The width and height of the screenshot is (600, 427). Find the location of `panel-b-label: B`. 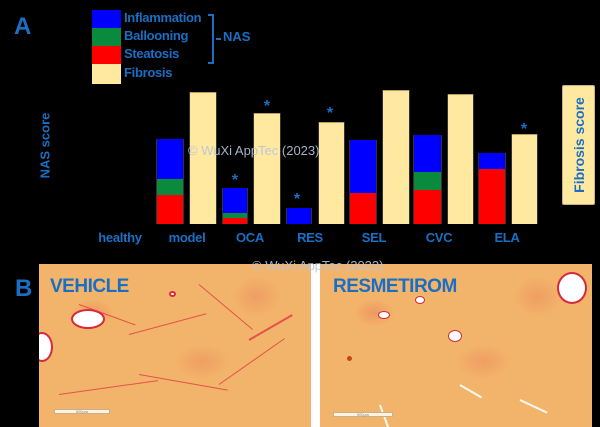

panel-b-label: B is located at coordinates (24, 288).